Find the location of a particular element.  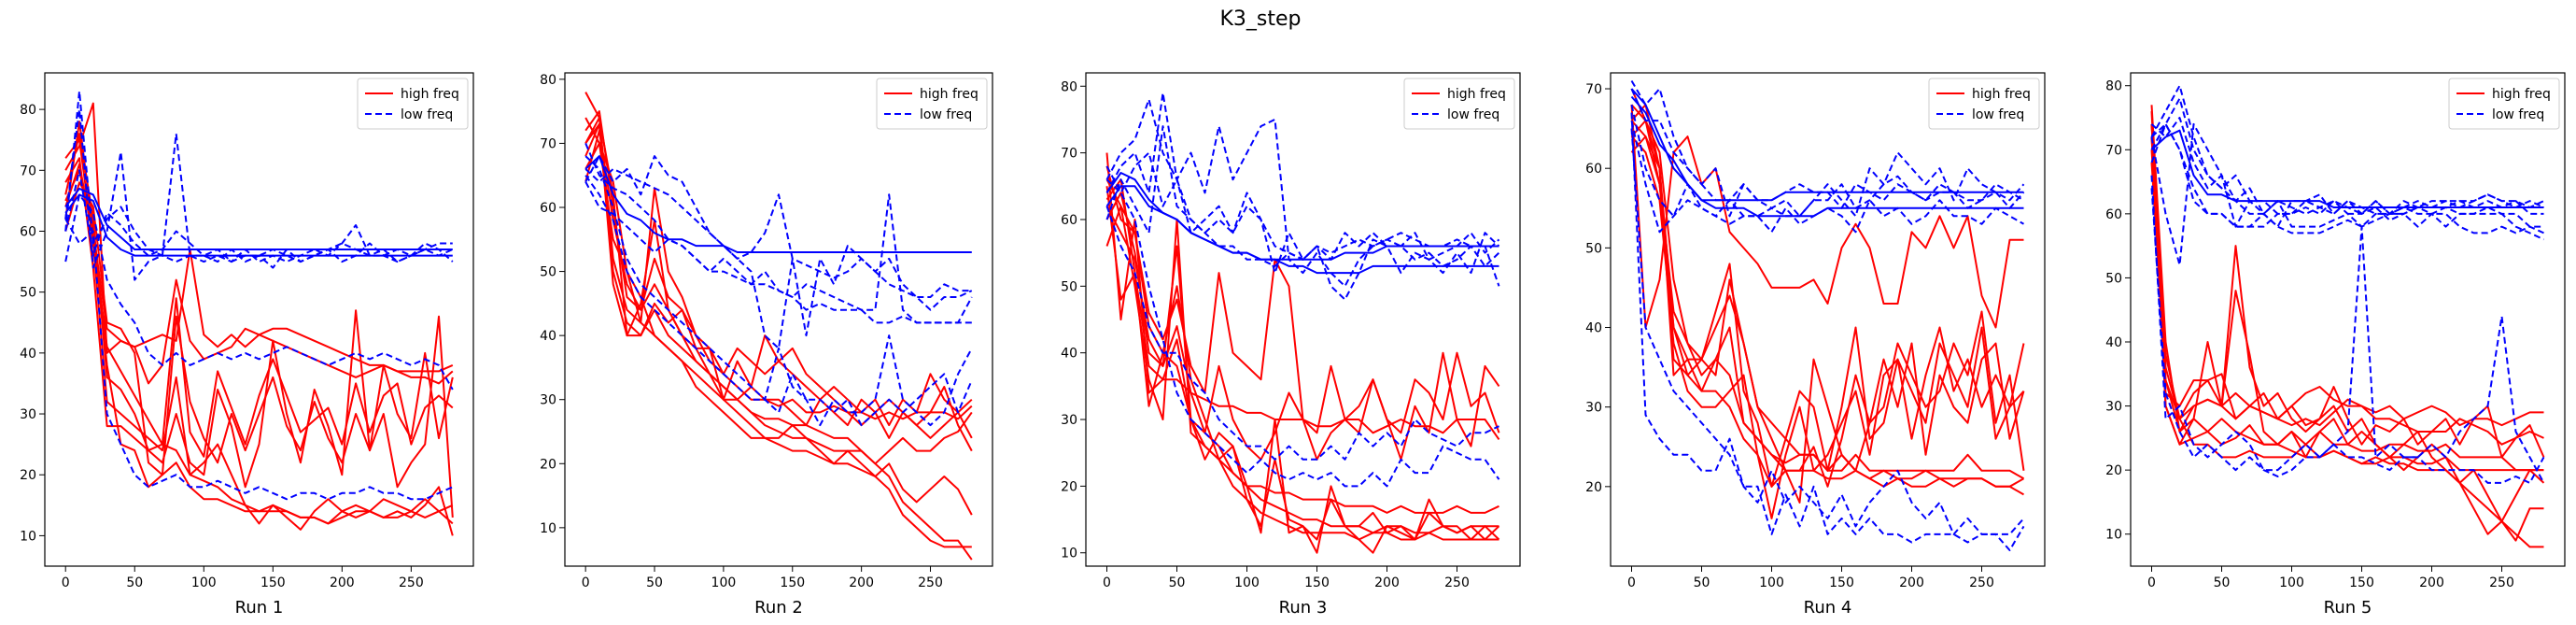

x-axis-label: Run 5 is located at coordinates (2348, 608).